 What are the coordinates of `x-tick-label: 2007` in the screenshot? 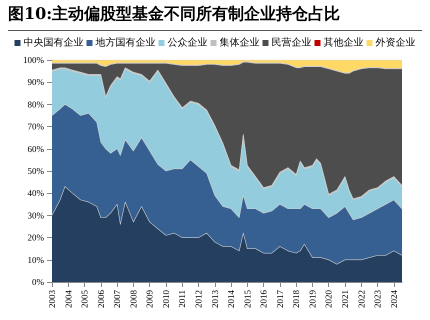 It's located at (117, 299).